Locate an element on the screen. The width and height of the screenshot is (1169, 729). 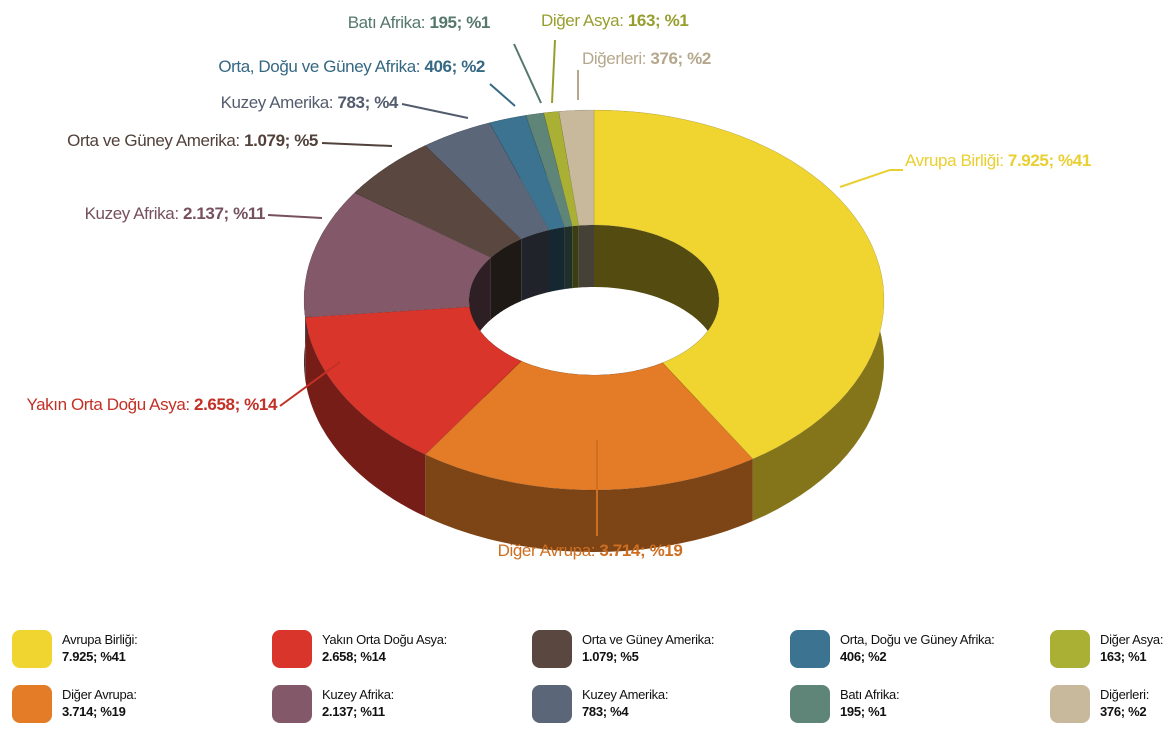
legend-percent: %4 is located at coordinates (619, 711).